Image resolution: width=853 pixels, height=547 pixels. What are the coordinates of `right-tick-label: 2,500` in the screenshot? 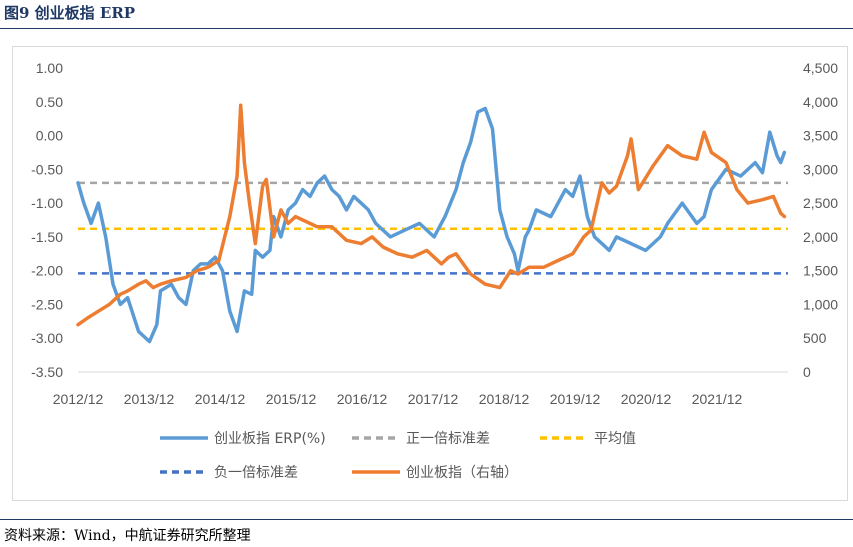 It's located at (820, 203).